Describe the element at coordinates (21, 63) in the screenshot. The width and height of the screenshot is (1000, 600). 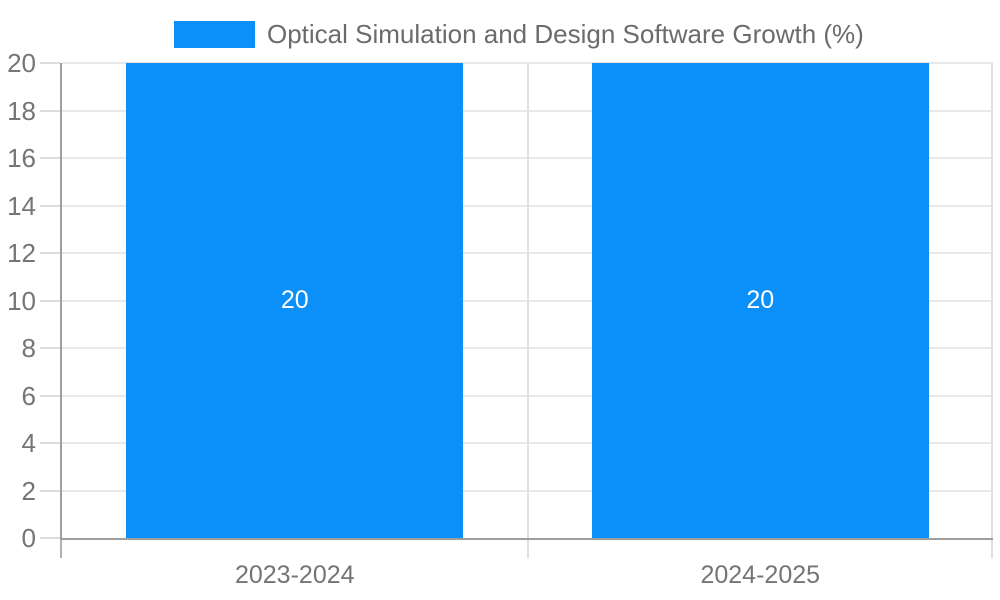
I see `y-axis-tick-label: 20` at that location.